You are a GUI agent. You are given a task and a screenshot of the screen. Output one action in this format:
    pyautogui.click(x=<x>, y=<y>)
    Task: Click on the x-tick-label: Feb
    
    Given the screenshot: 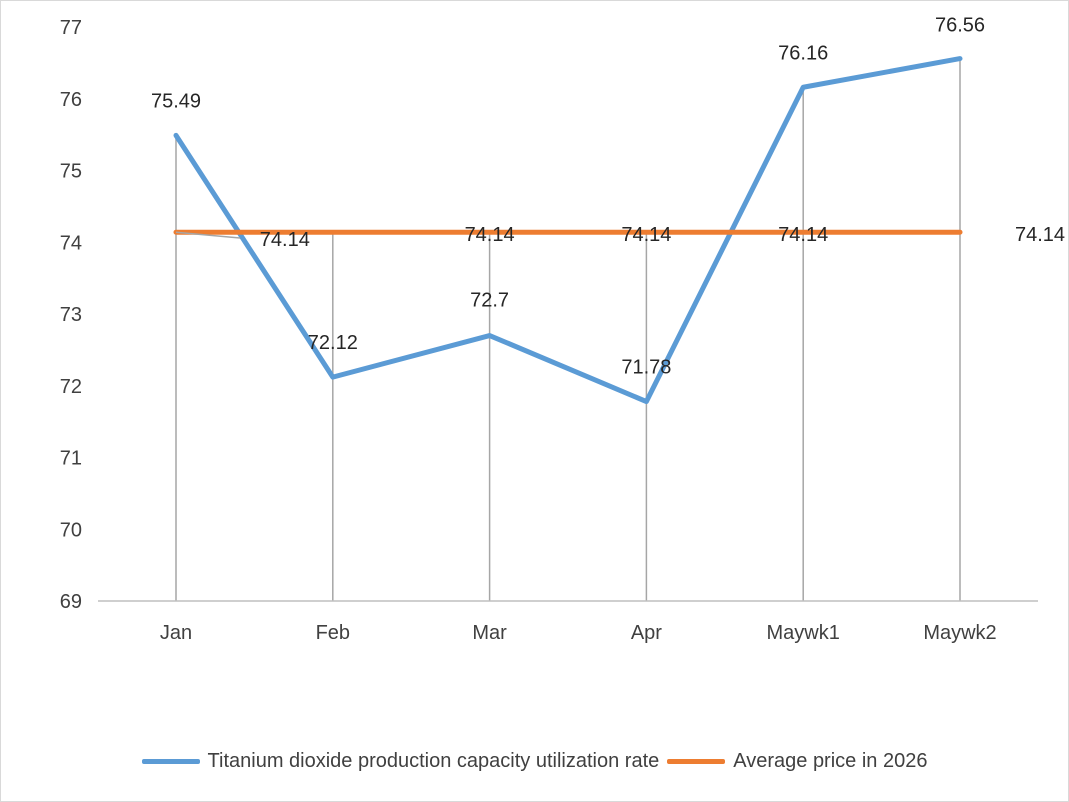 What is the action you would take?
    pyautogui.click(x=333, y=633)
    